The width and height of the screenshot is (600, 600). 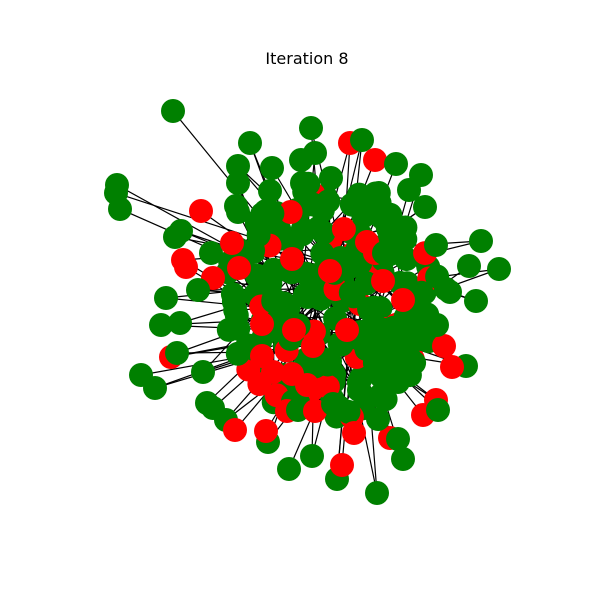 I want to click on network-edge, so click(x=230, y=230).